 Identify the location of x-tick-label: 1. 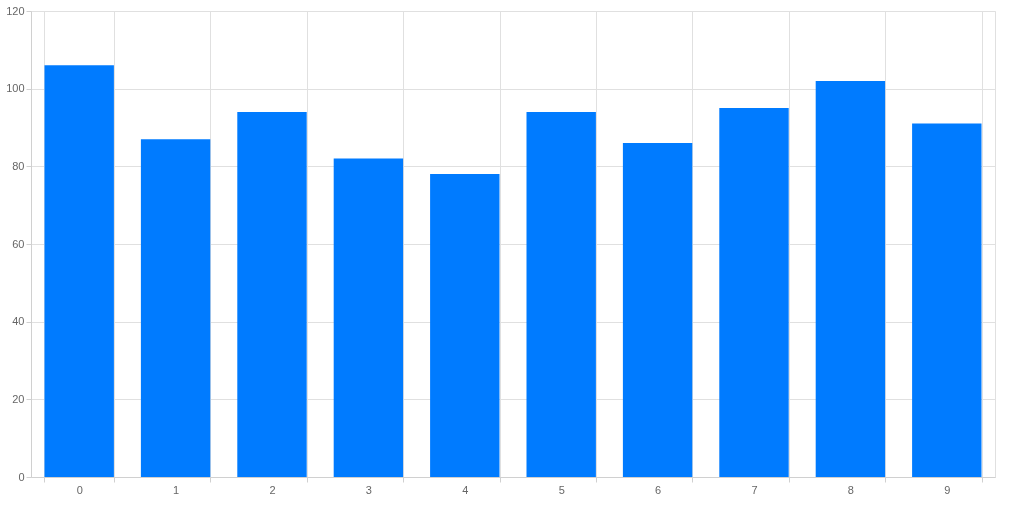
(176, 489).